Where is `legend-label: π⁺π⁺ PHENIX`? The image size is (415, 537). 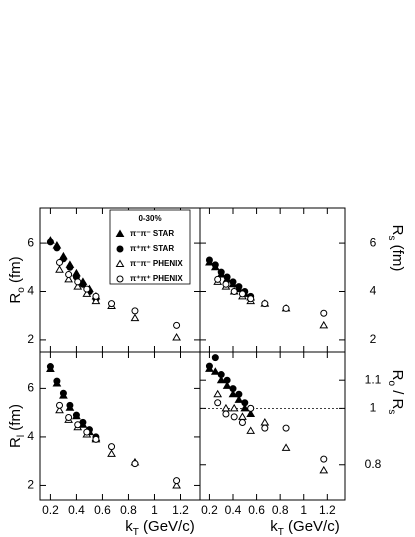
legend-label: π⁺π⁺ PHENIX is located at coordinates (156, 278).